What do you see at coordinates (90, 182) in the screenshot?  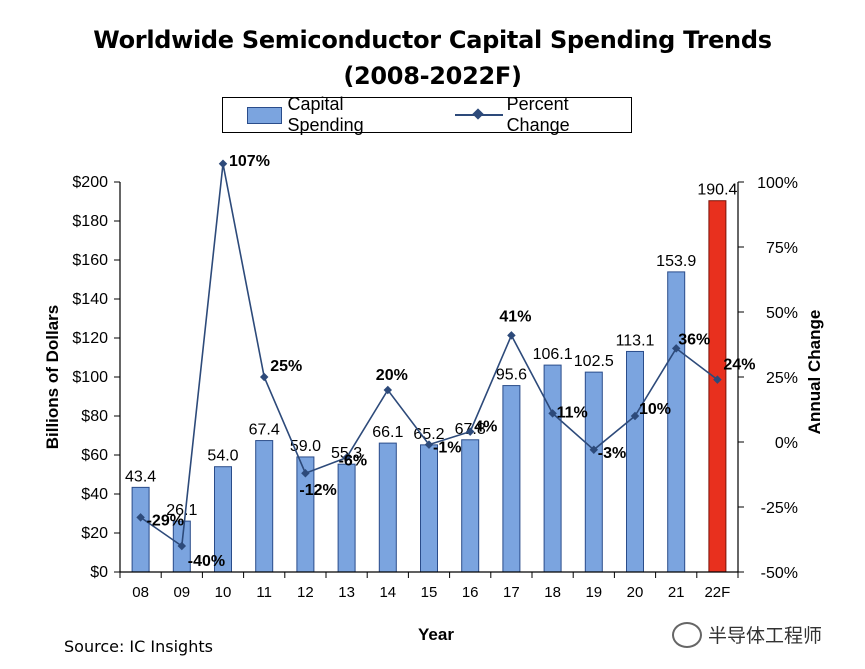 I see `y-tick-label: $200` at bounding box center [90, 182].